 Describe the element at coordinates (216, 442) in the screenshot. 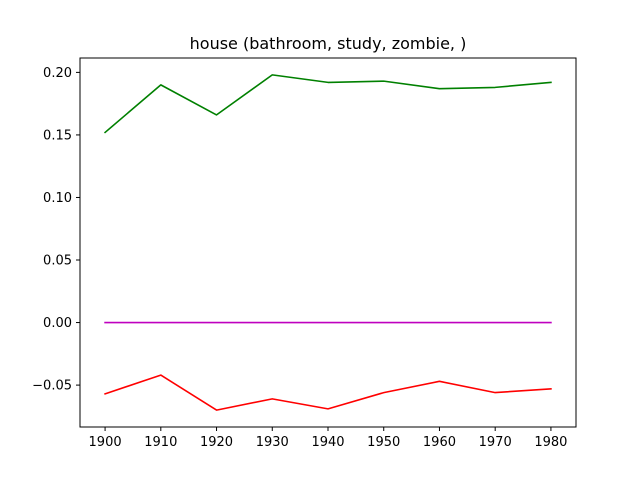

I see `x-tick-label: 1920` at that location.